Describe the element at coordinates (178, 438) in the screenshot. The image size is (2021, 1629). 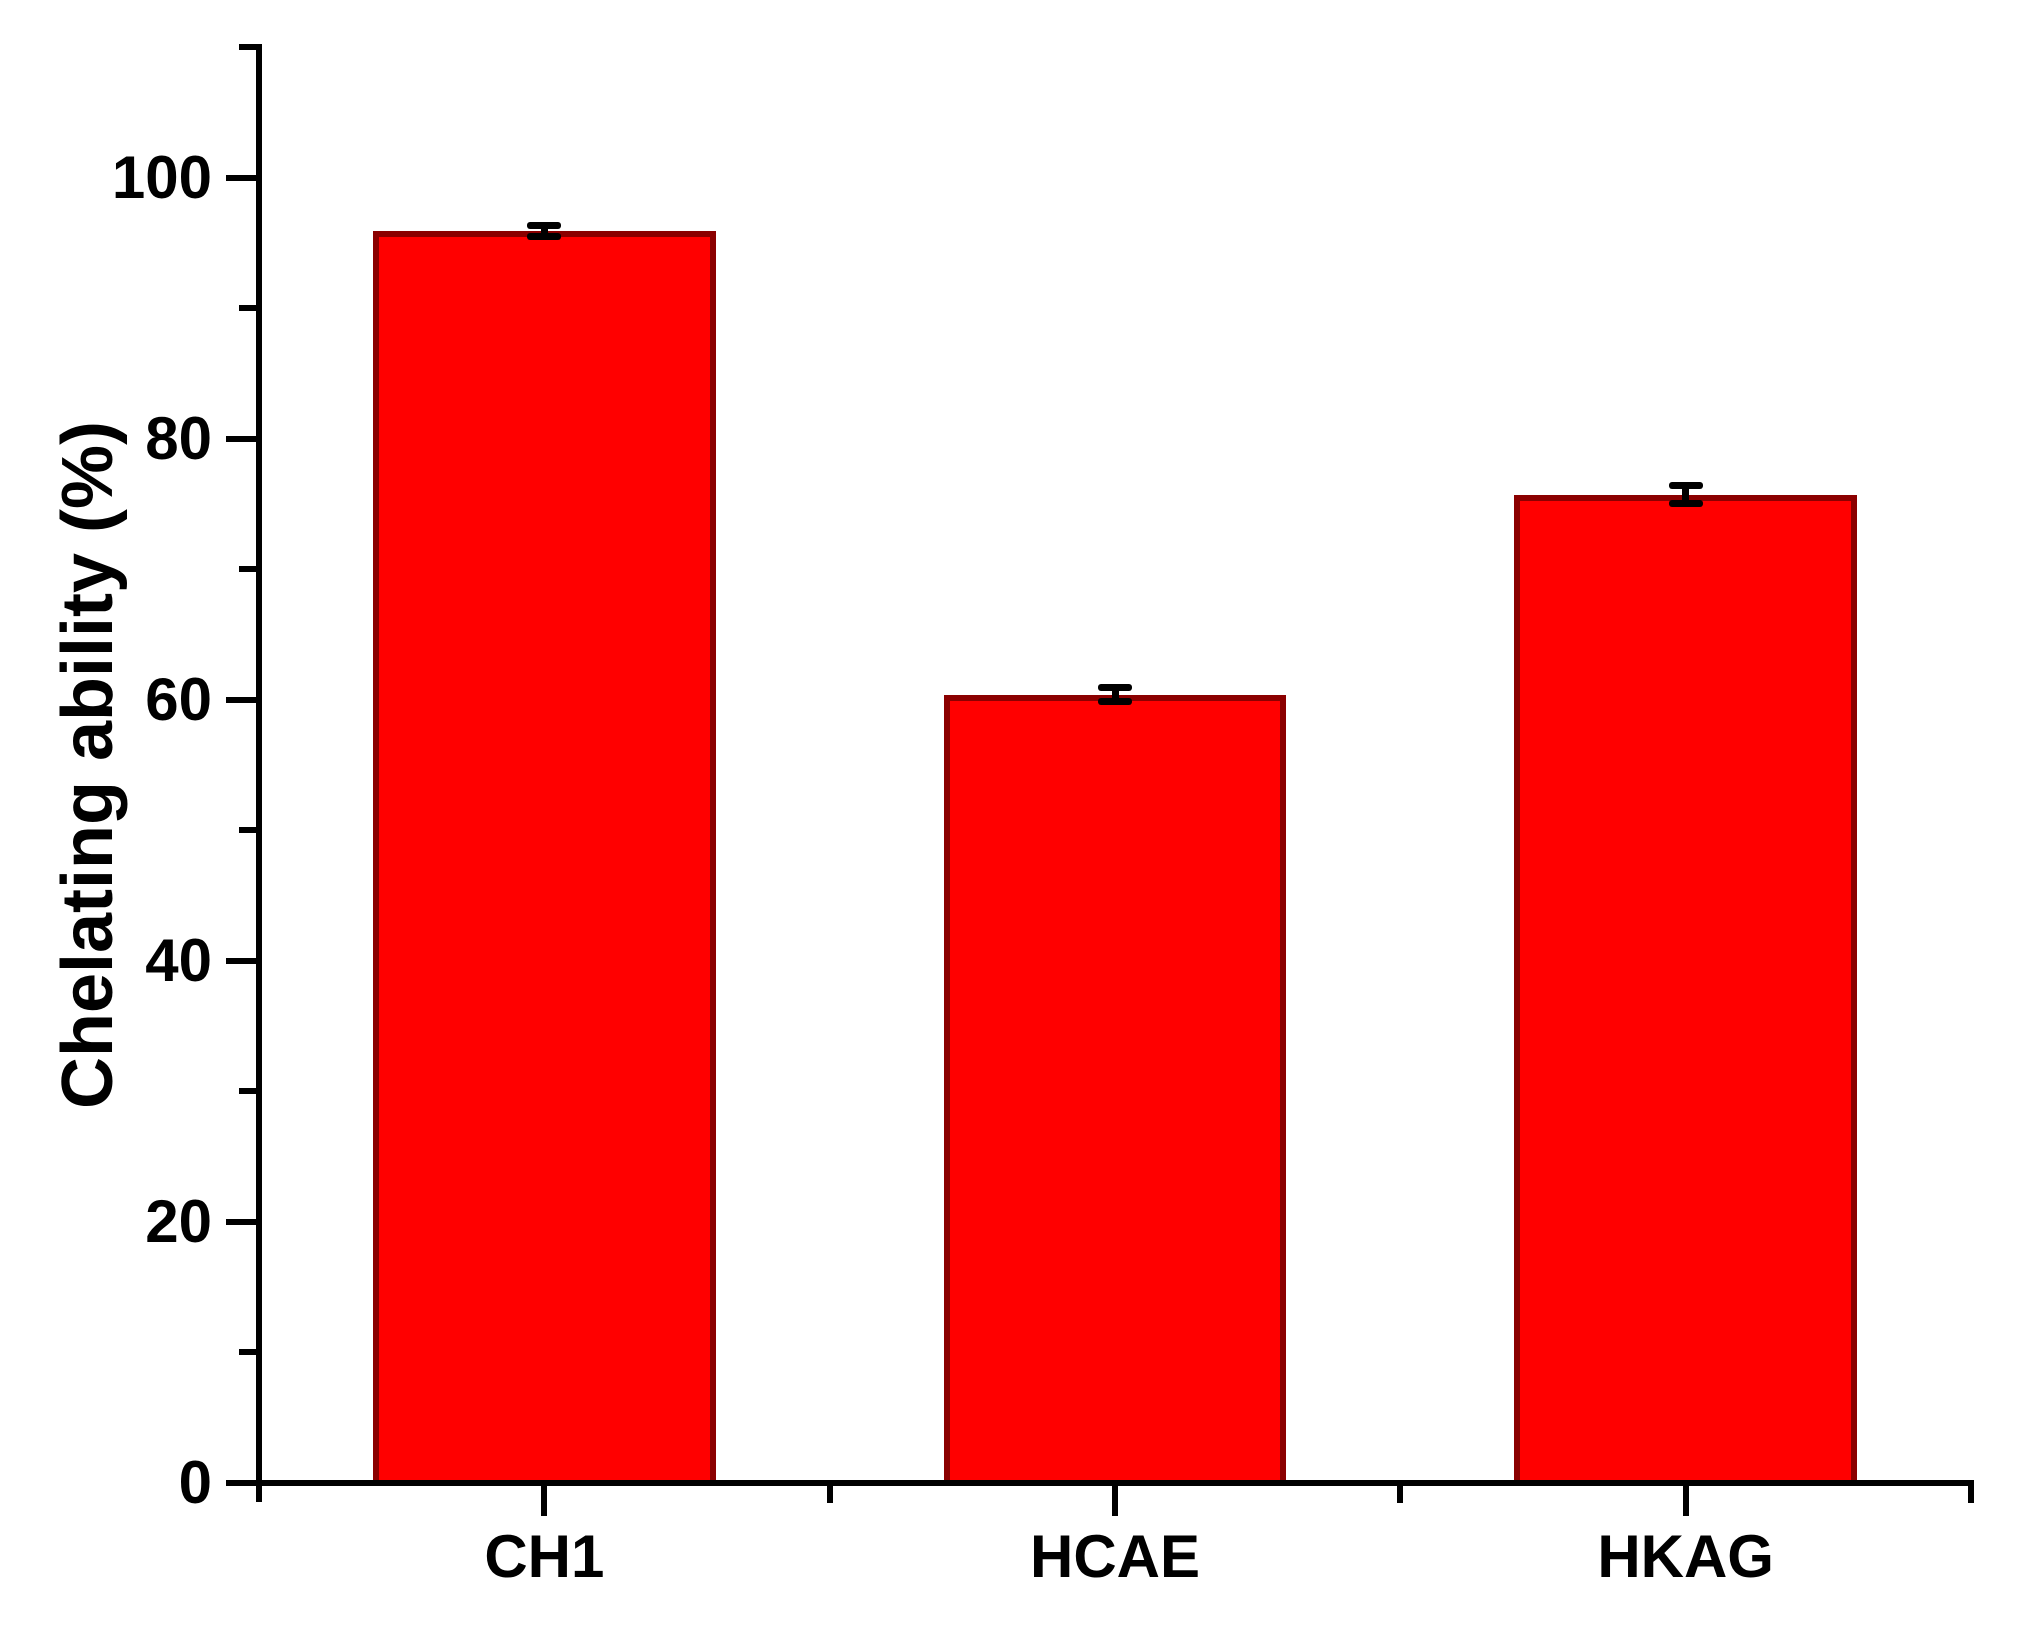
I see `y-tick-label: 80` at that location.